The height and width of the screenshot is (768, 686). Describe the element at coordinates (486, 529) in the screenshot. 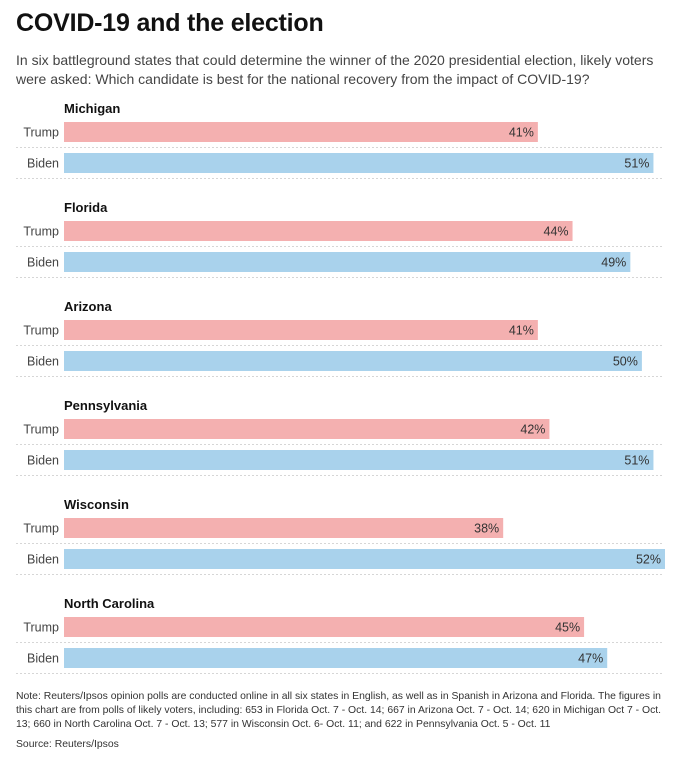

I see `data-label: 38%` at that location.